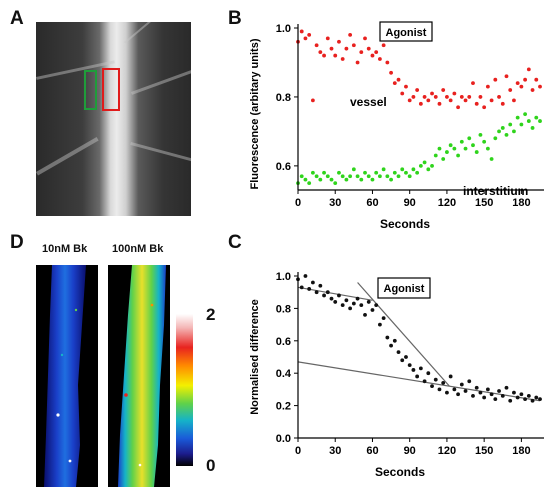 The width and height of the screenshot is (550, 497). I want to click on vessel-micrograph, so click(113, 119).